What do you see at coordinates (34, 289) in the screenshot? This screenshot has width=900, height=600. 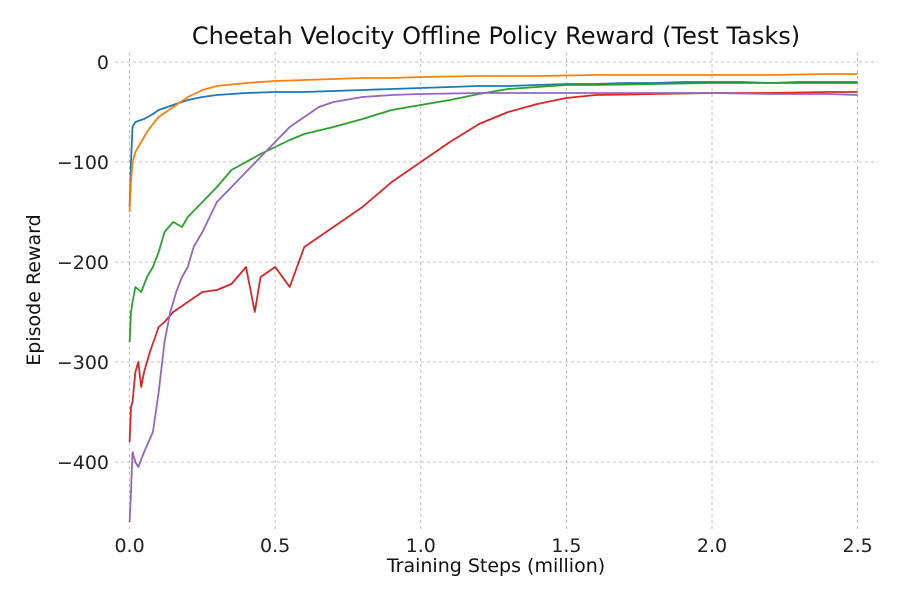 I see `y-axis-label: Episode Reward` at bounding box center [34, 289].